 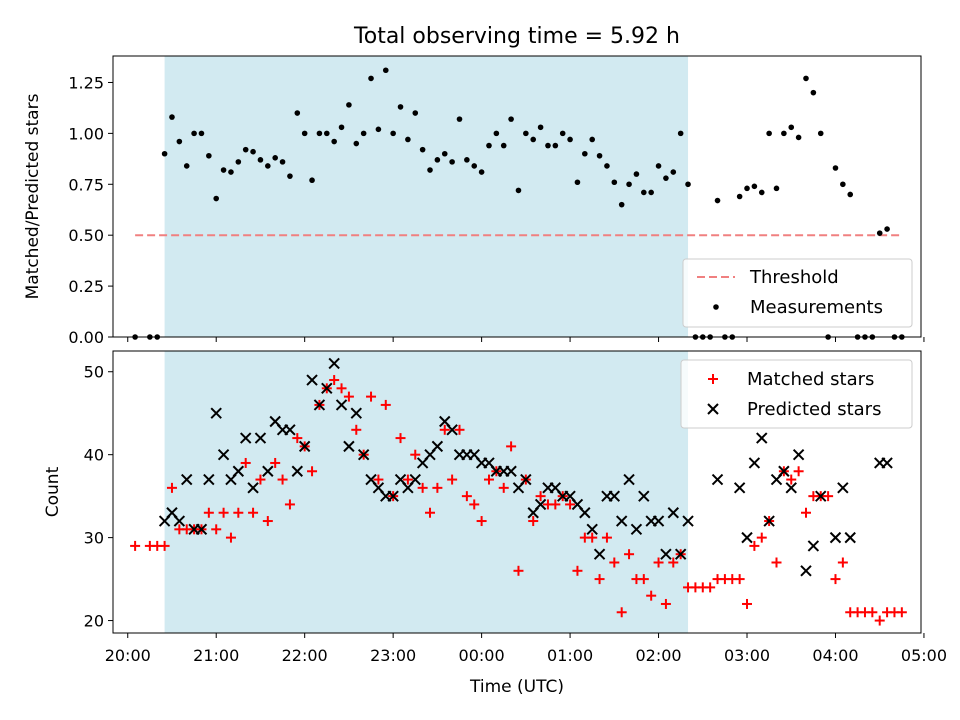 I want to click on y-tick-label: 1.00, so click(x=86, y=133).